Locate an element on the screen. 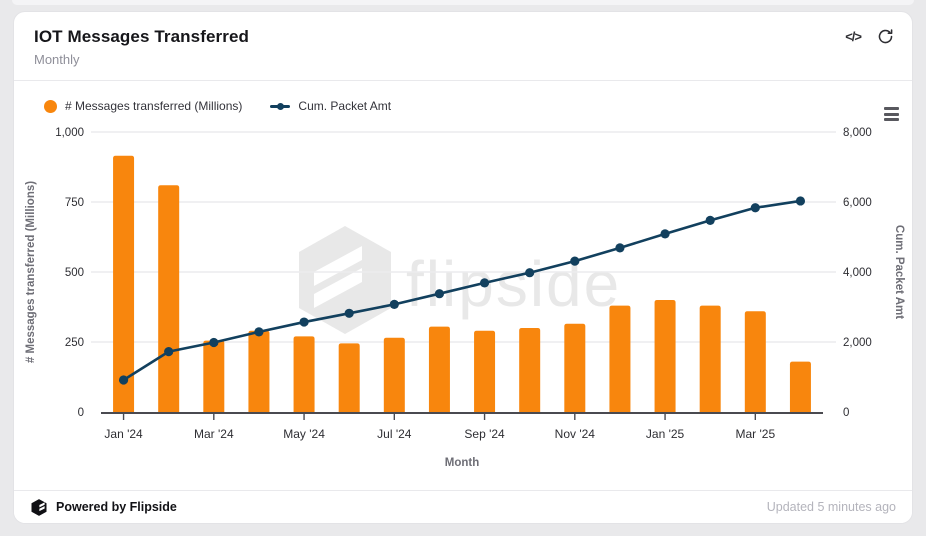 This screenshot has height=536, width=926. bar-Dec '24 is located at coordinates (620, 358).